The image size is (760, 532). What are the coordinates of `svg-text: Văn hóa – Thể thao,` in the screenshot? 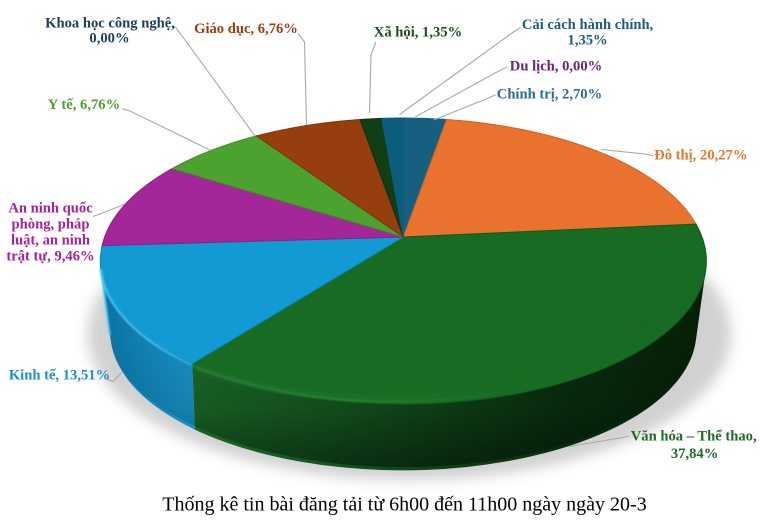 It's located at (694, 437).